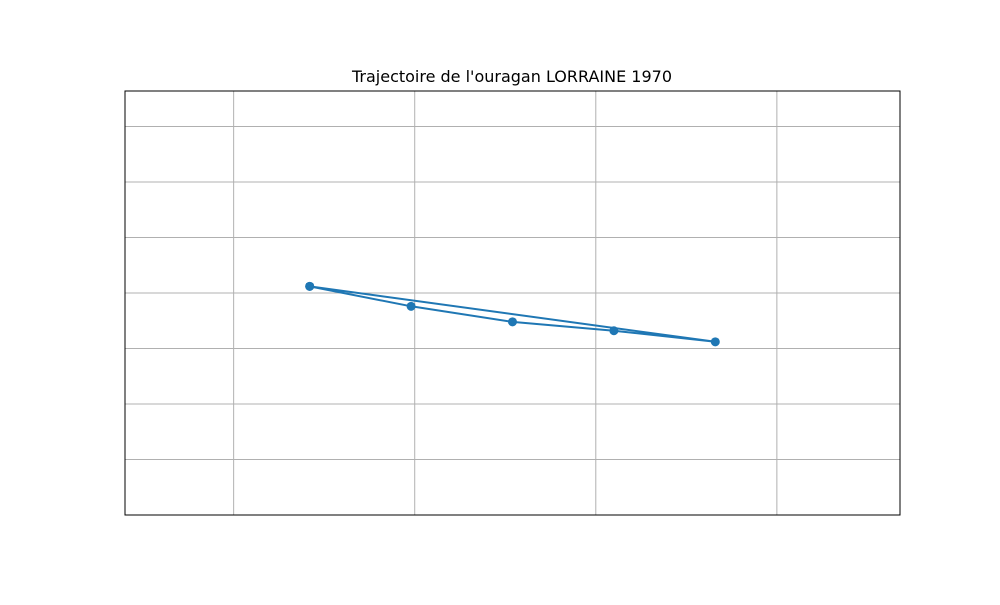  What do you see at coordinates (511, 76) in the screenshot?
I see `chart-title: Trajectoire de l'ouragan LORRAINE 1970` at bounding box center [511, 76].